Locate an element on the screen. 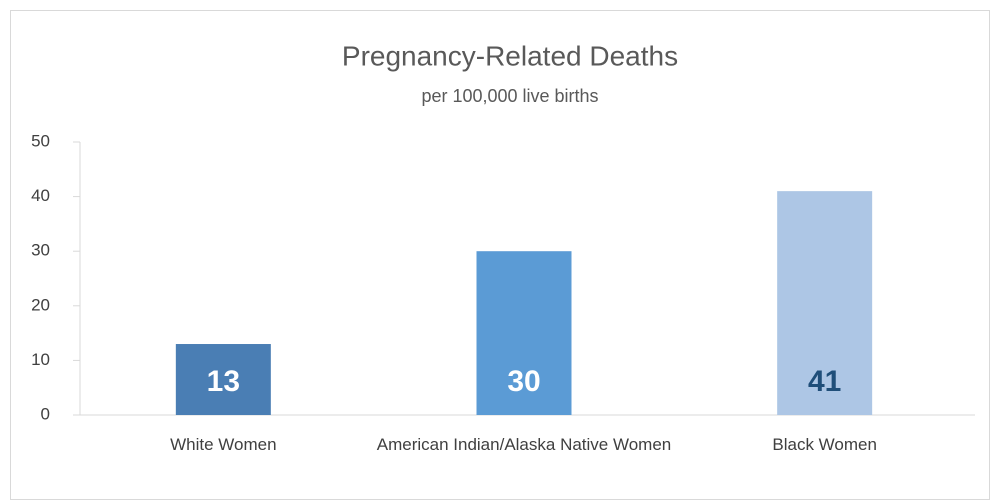 The width and height of the screenshot is (992, 502). x-tick-label: American Indian/Alaska Native Women is located at coordinates (524, 444).